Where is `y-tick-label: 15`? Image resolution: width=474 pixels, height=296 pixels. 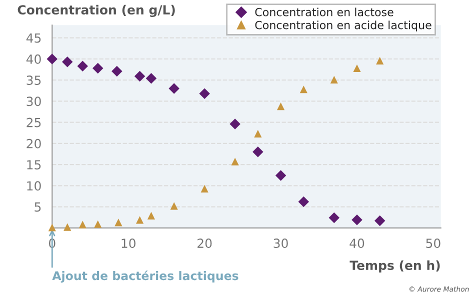
y-tick-label: 15 is located at coordinates (34, 165).